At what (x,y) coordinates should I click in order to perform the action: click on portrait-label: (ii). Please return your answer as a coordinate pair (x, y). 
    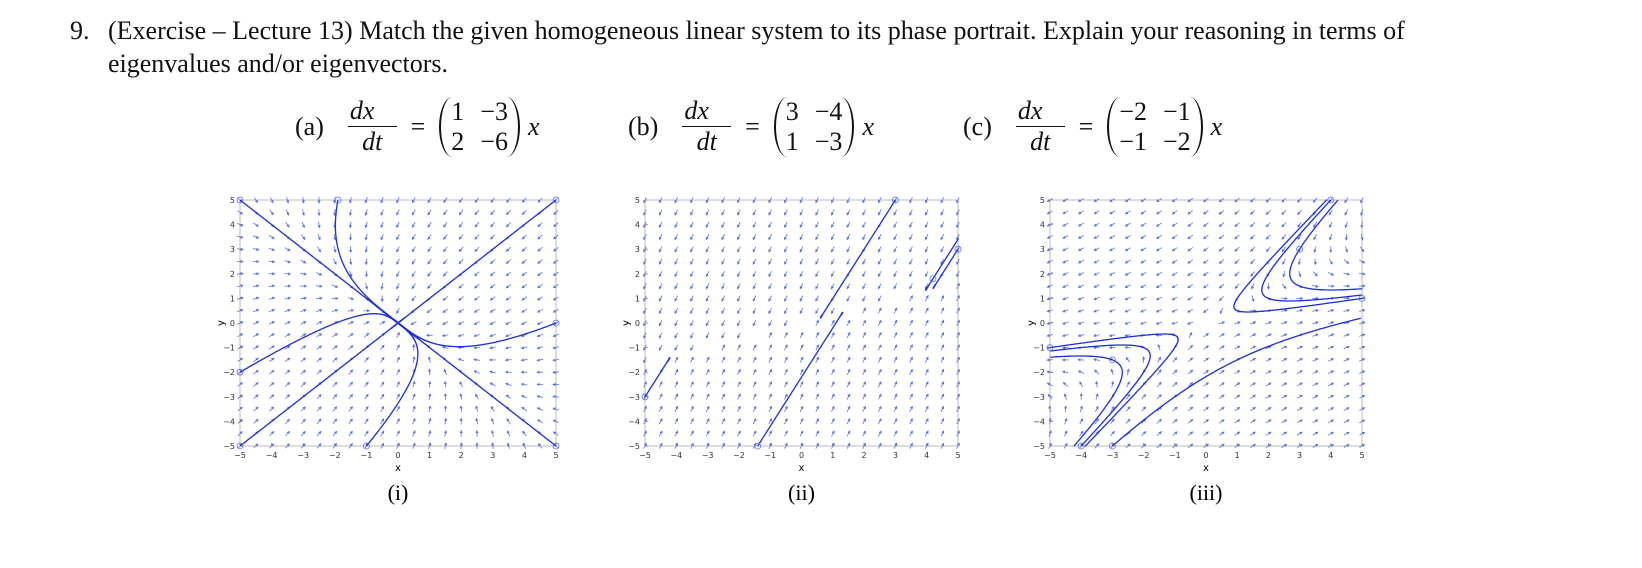
    Looking at the image, I should click on (801, 492).